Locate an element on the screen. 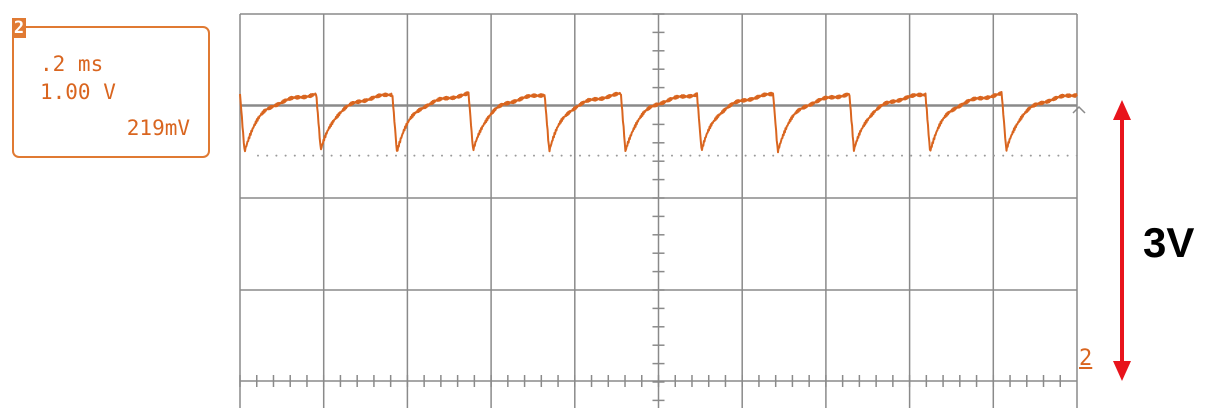 This screenshot has width=1207, height=408. channel-info-box: 2 .2 ms 1.00 V 219mV is located at coordinates (111, 88).